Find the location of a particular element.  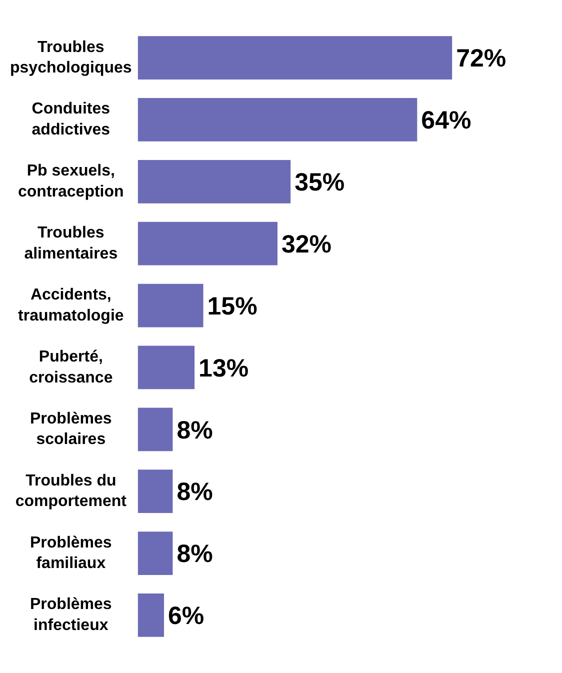

y-tick-label: Conduites addictives is located at coordinates (71, 119).